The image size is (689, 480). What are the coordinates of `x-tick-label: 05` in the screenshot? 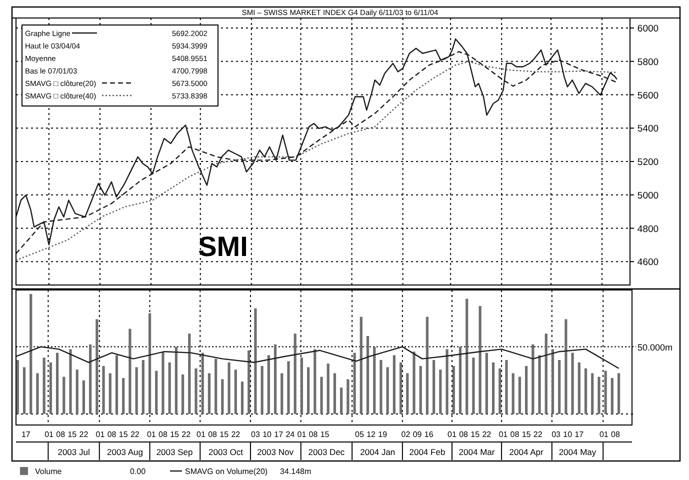 It's located at (360, 434).